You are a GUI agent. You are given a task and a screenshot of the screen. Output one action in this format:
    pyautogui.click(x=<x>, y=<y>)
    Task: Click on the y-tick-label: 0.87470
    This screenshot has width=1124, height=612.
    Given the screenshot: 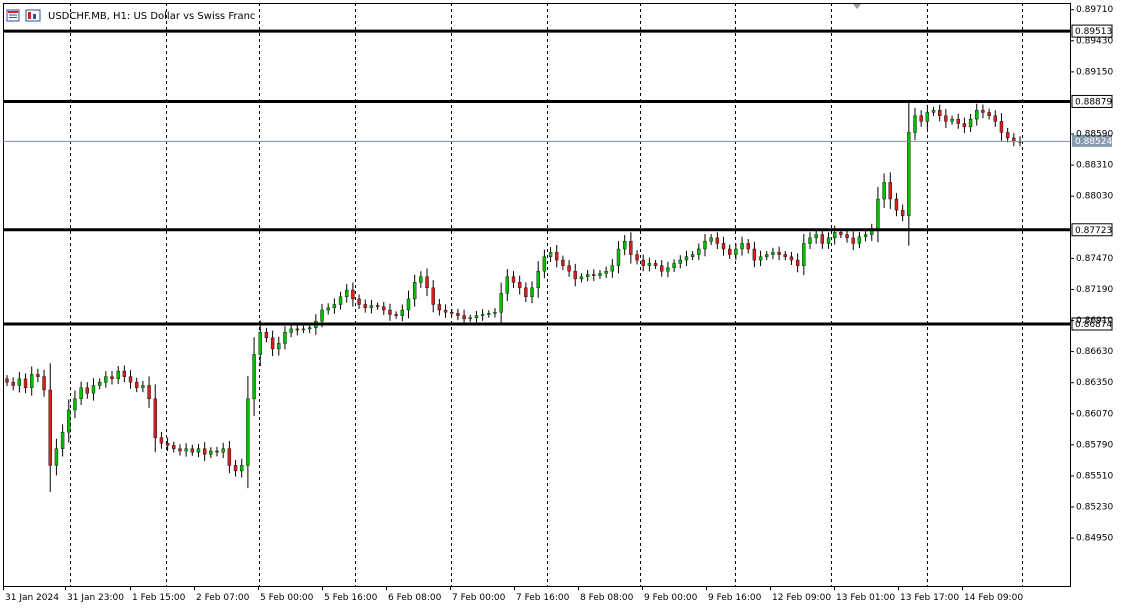 What is the action you would take?
    pyautogui.click(x=1094, y=259)
    